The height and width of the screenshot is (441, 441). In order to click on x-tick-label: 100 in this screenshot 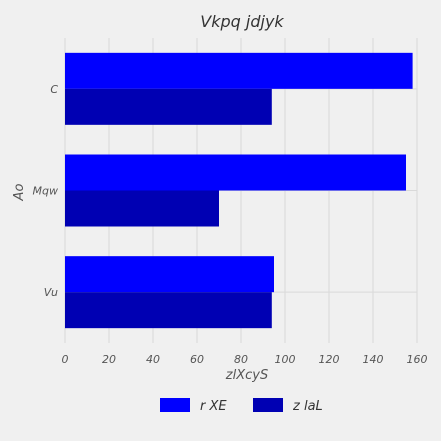, I will do `click(285, 359)`.